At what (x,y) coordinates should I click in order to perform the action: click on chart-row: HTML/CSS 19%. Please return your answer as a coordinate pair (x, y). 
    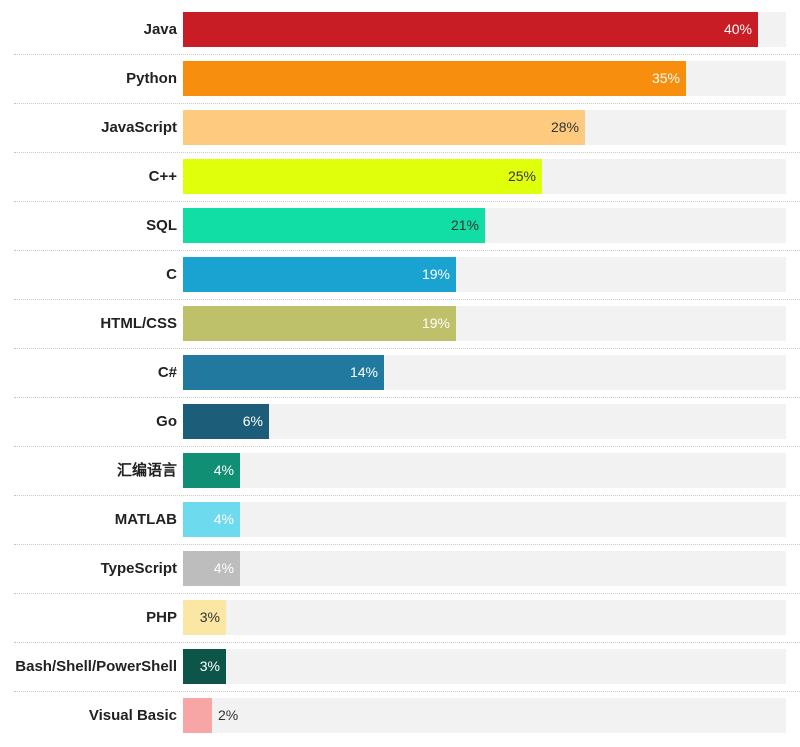
    Looking at the image, I should click on (400, 330).